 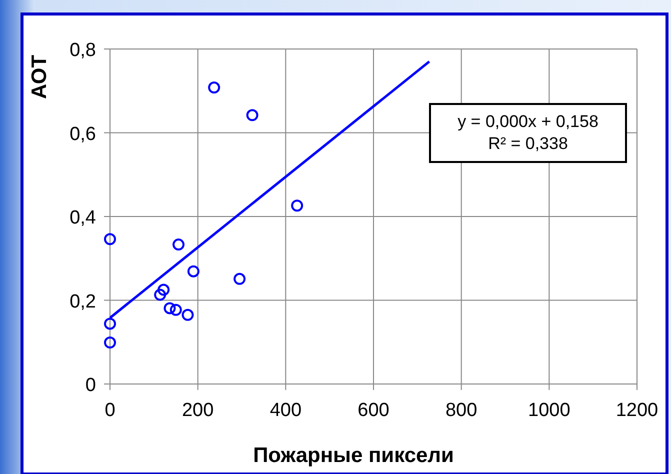 What do you see at coordinates (286, 410) in the screenshot?
I see `x-tick-label: 400` at bounding box center [286, 410].